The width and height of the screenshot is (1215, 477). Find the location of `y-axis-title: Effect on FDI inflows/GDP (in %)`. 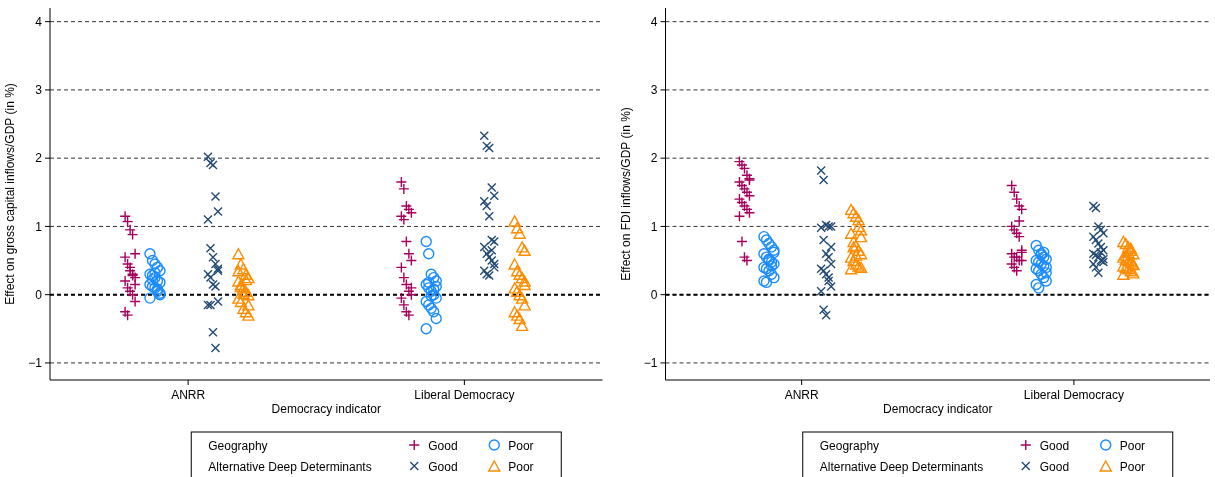

y-axis-title: Effect on FDI inflows/GDP (in %) is located at coordinates (625, 194).